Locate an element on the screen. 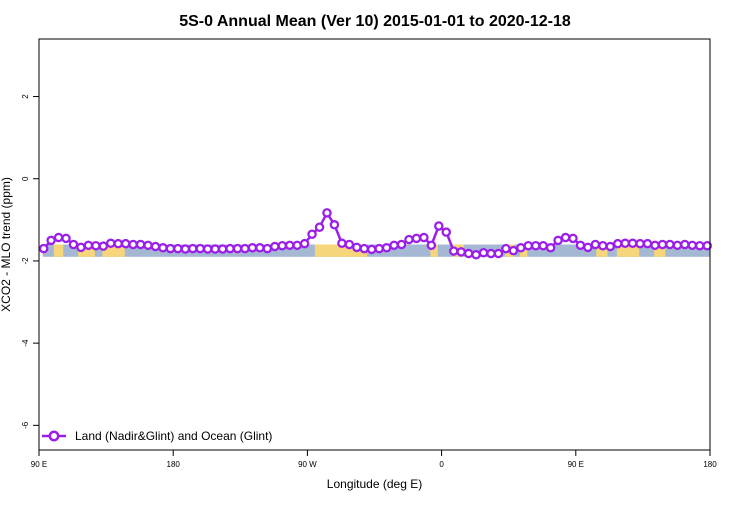 This screenshot has height=505, width=750. y-tick-label-1: 0 is located at coordinates (25, 178).